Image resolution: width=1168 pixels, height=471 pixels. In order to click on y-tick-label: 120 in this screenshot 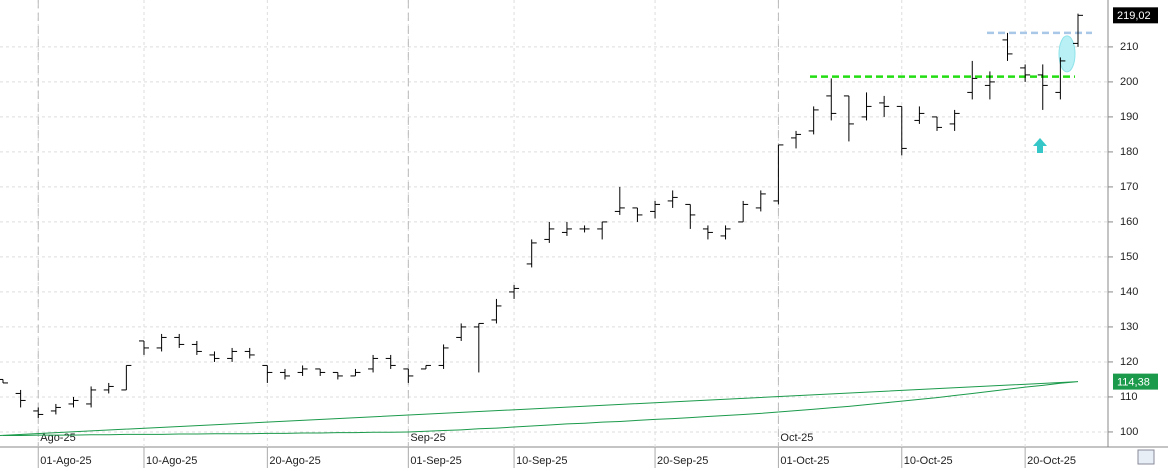, I will do `click(1129, 362)`.